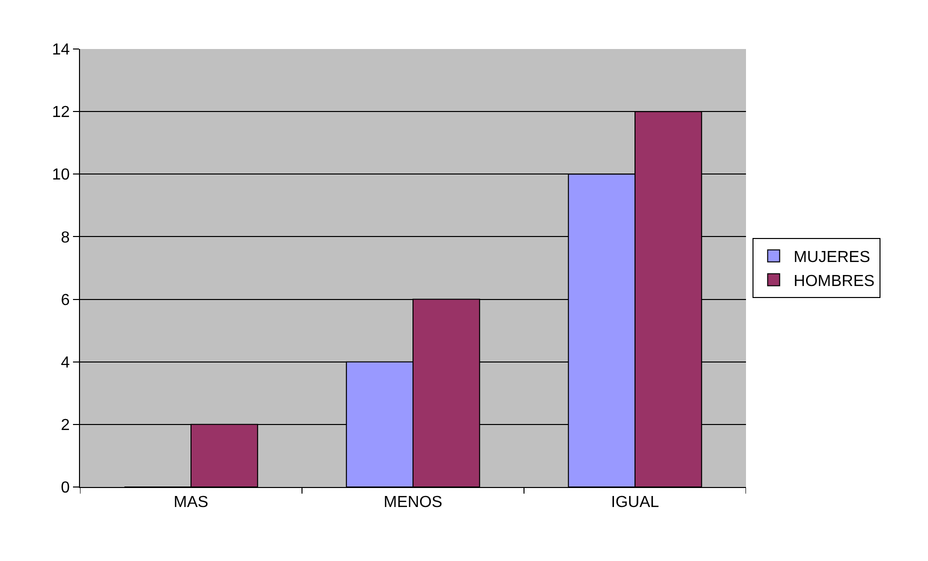  Describe the element at coordinates (65, 363) in the screenshot. I see `y-tick-label: 4` at that location.